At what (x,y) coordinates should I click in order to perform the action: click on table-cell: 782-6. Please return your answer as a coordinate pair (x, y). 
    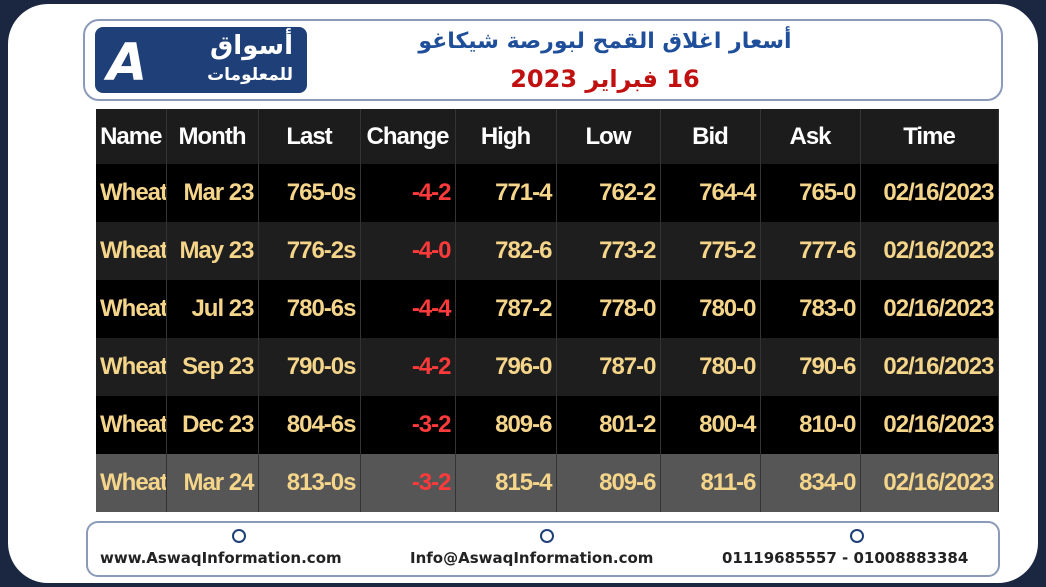
    Looking at the image, I should click on (506, 251).